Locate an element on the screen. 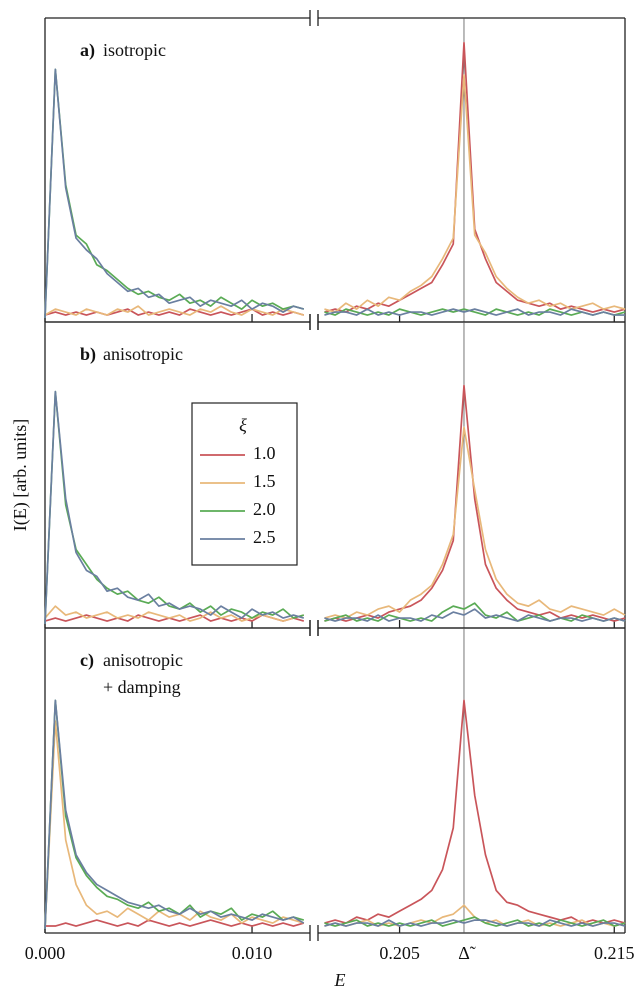 Image resolution: width=642 pixels, height=996 pixels. x-axis-label: E is located at coordinates (340, 980).